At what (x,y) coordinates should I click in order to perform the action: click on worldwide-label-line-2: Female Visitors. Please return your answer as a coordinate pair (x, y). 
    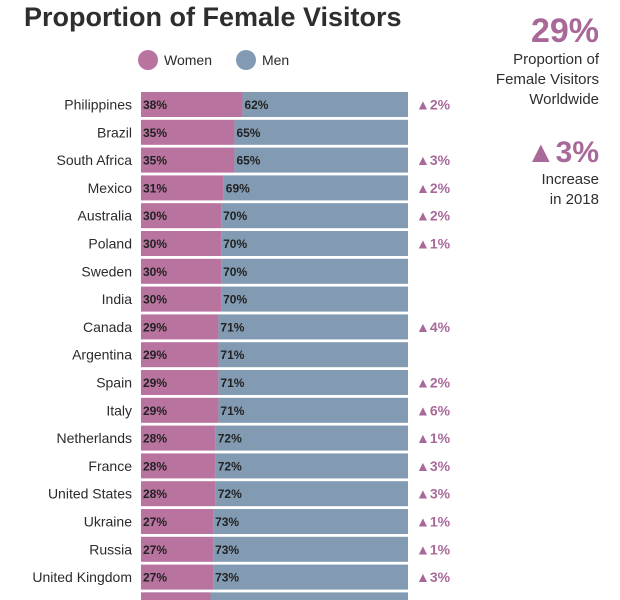
    Looking at the image, I should click on (547, 79).